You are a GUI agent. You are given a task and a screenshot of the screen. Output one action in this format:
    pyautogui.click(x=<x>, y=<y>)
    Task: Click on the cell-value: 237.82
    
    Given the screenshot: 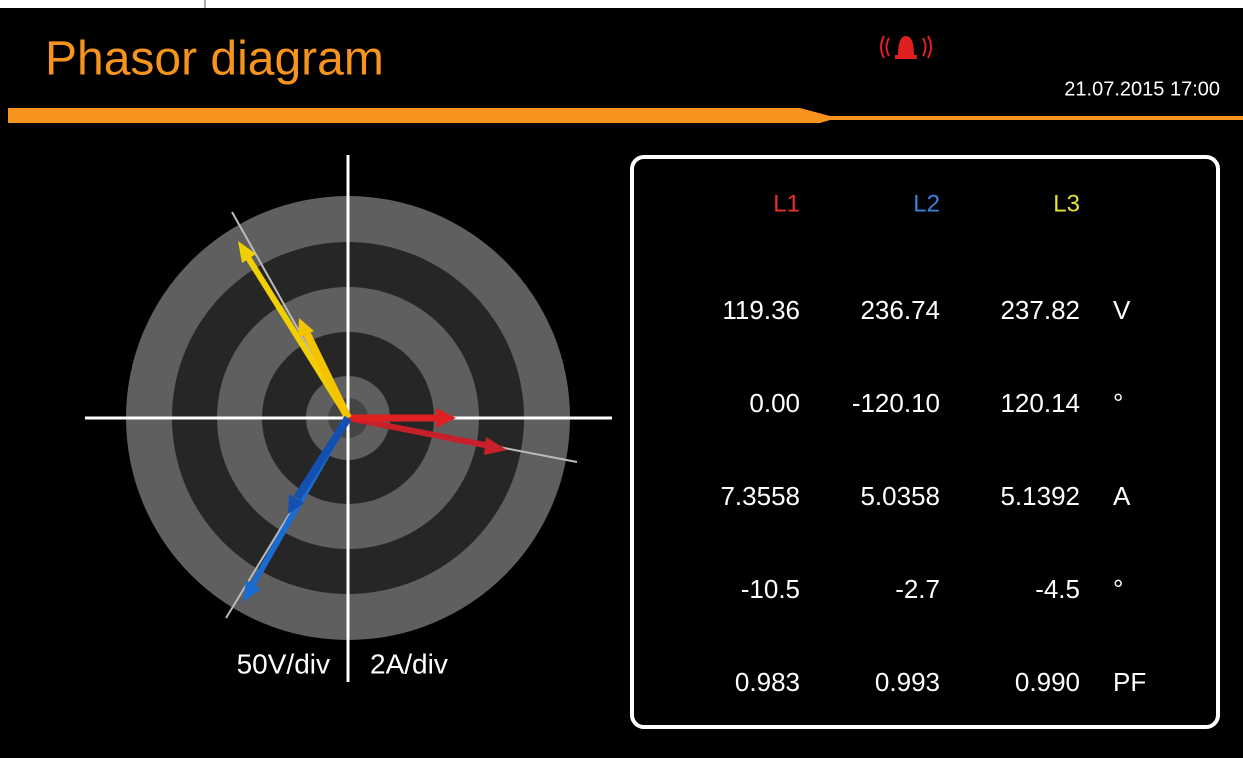 What is the action you would take?
    pyautogui.click(x=1040, y=310)
    